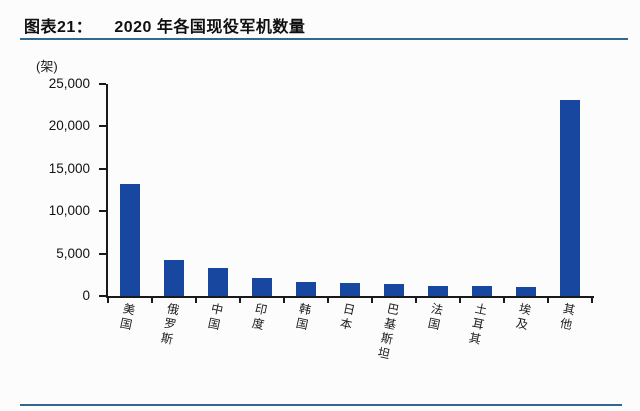 The image size is (640, 411). Describe the element at coordinates (73, 253) in the screenshot. I see `y-axis-tick-label: 5,000` at that location.